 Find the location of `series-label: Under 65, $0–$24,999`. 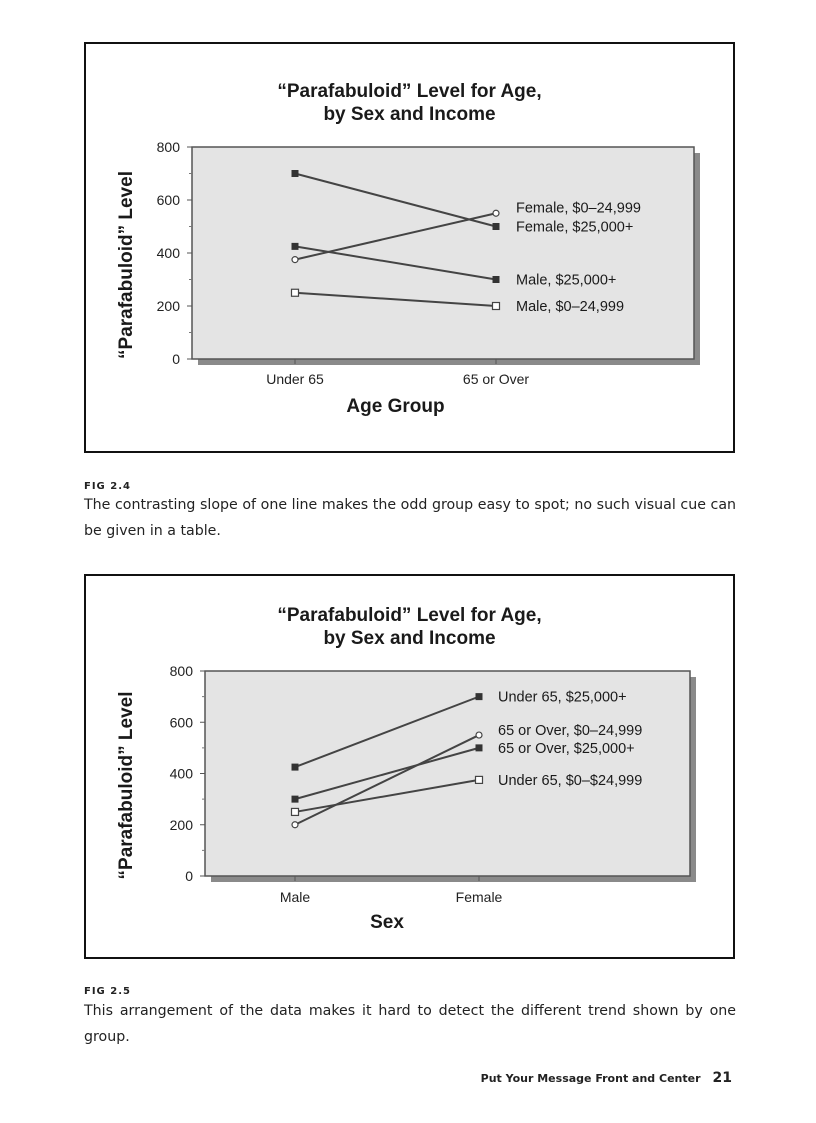

series-label: Under 65, $0–$24,999 is located at coordinates (570, 781).